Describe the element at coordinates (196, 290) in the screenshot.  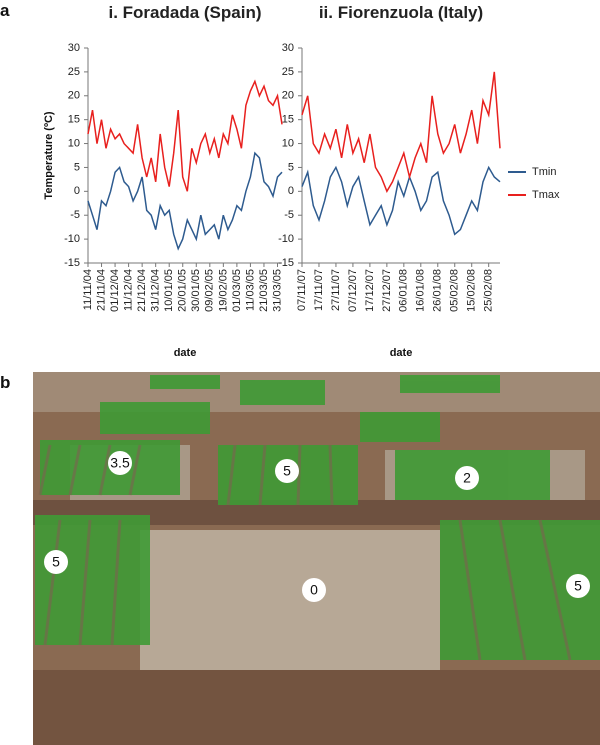
I see `x-tick-label: 30/01/05` at that location.